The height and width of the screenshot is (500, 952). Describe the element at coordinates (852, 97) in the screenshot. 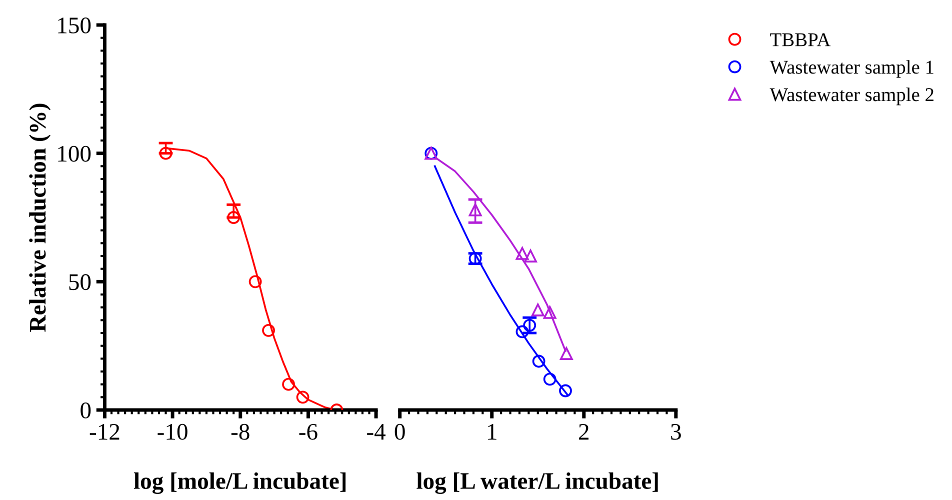

I see `legend-label: Wastewater sample 2` at that location.